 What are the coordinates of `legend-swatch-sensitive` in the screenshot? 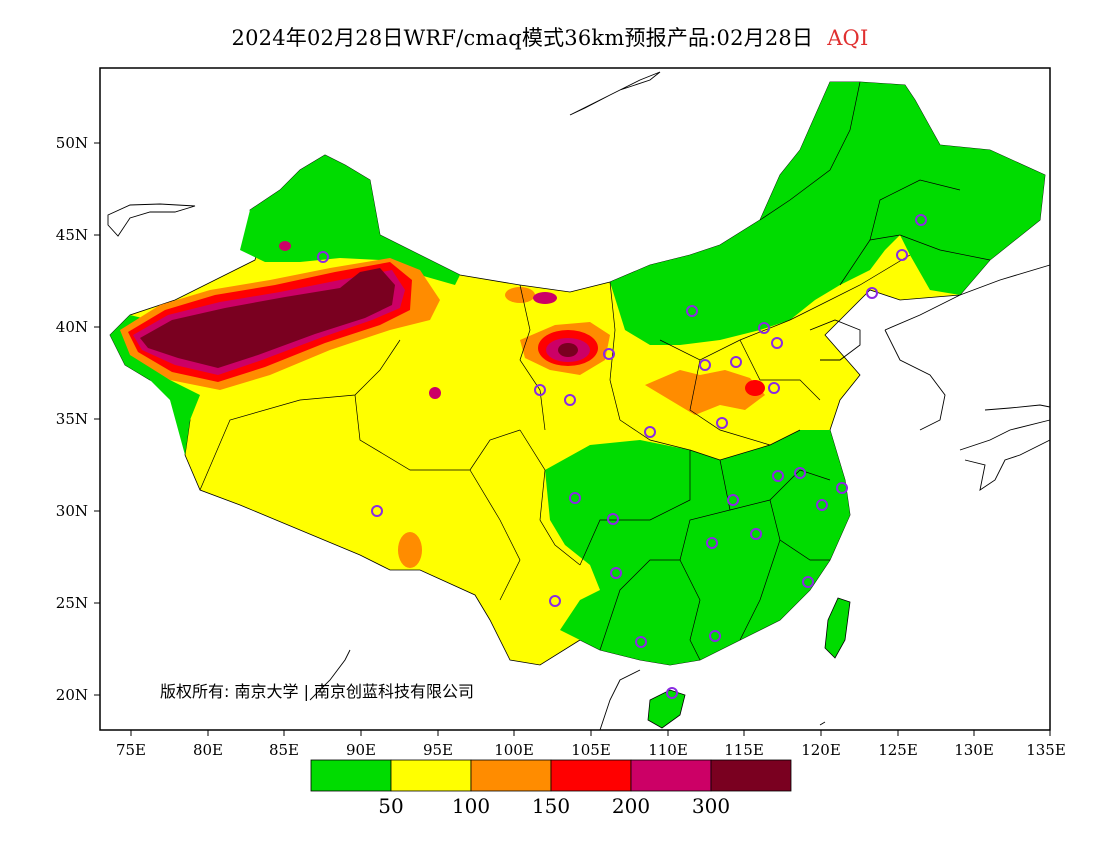 It's located at (511, 775).